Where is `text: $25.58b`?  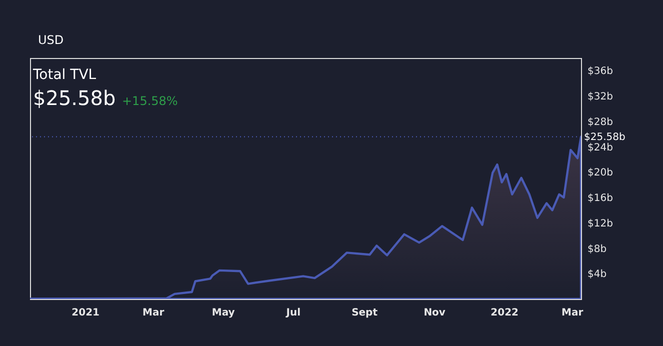 text: $25.58b is located at coordinates (74, 98).